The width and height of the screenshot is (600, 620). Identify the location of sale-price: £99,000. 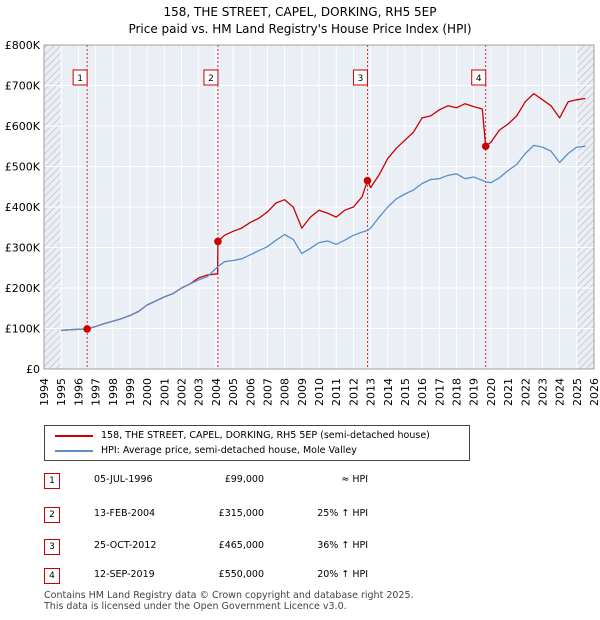
(244, 479).